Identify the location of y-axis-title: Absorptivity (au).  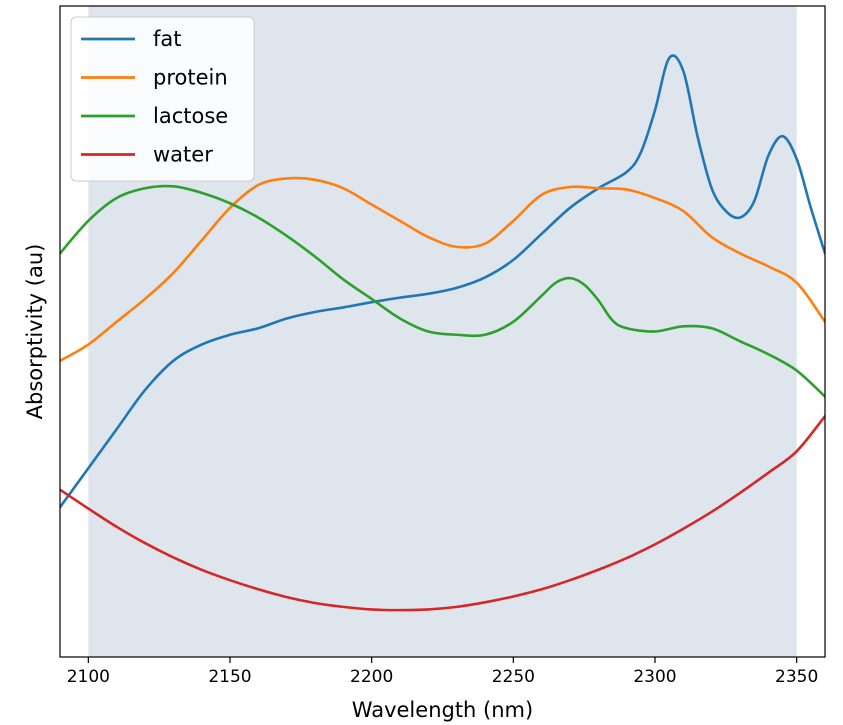
(35, 332).